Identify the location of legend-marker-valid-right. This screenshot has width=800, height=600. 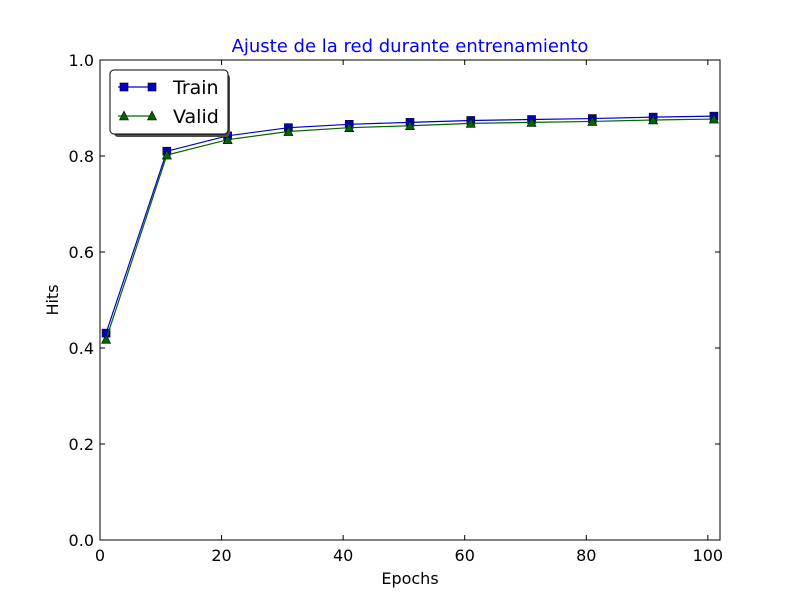
(152, 115).